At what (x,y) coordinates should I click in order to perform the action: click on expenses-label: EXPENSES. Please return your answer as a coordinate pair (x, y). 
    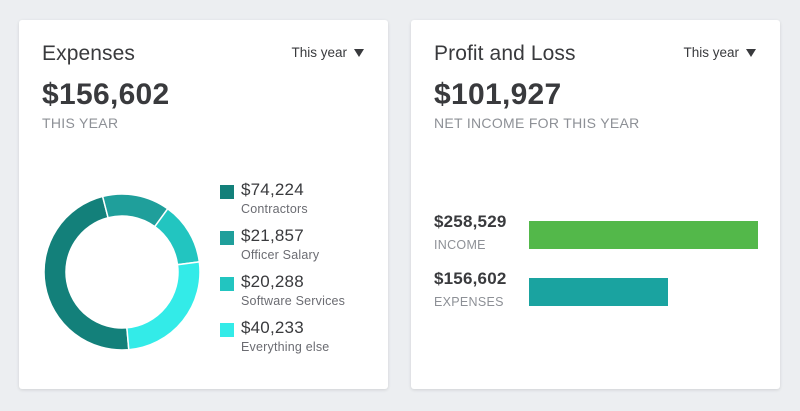
    Looking at the image, I should click on (469, 302).